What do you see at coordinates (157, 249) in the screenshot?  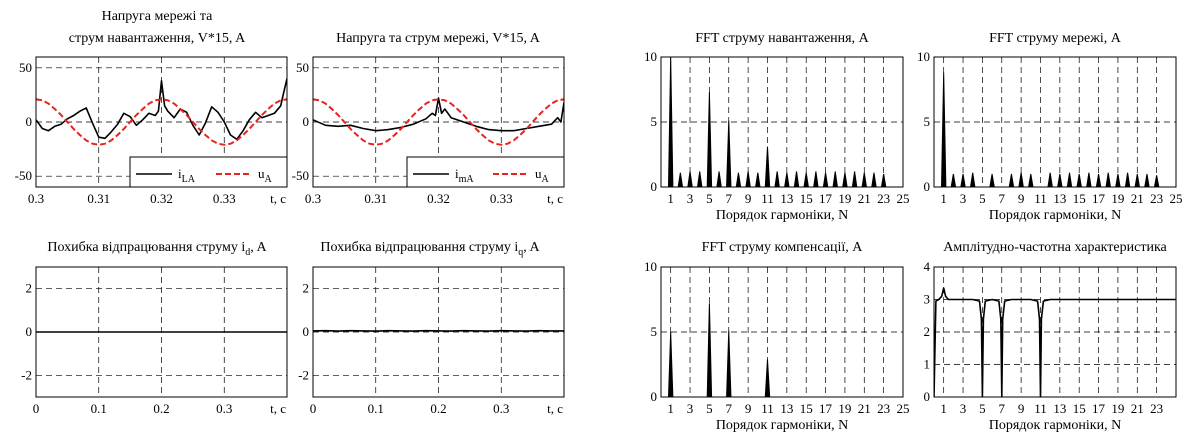 I see `svg-text:Похибка відпрацювання струму i: Похибка відпрацювання струму id, A` at bounding box center [157, 249].